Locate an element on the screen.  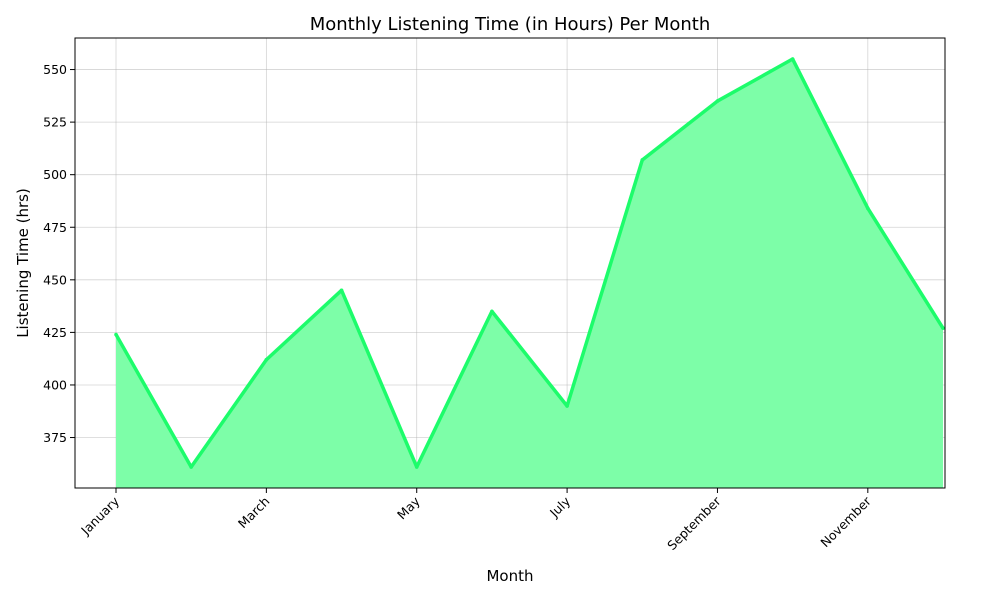
x-tick-label: September is located at coordinates (694, 523).